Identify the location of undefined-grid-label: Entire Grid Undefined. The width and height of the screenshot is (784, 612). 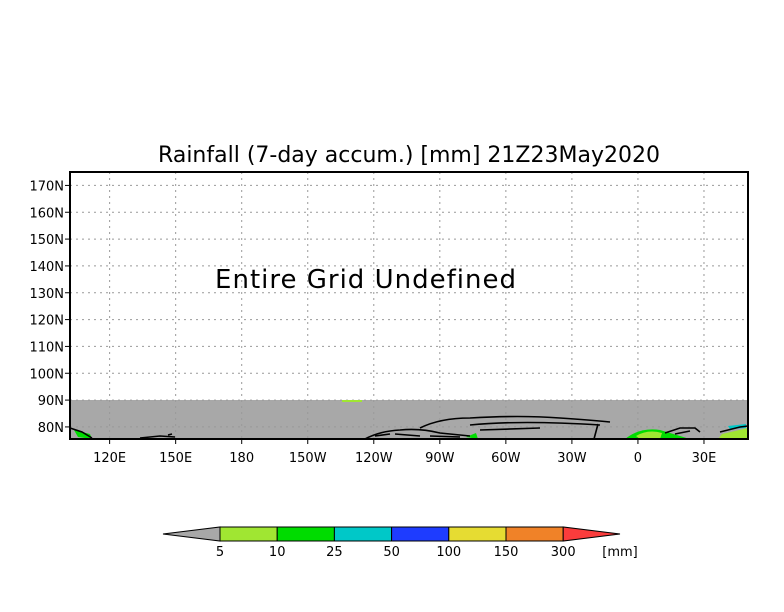
(366, 280).